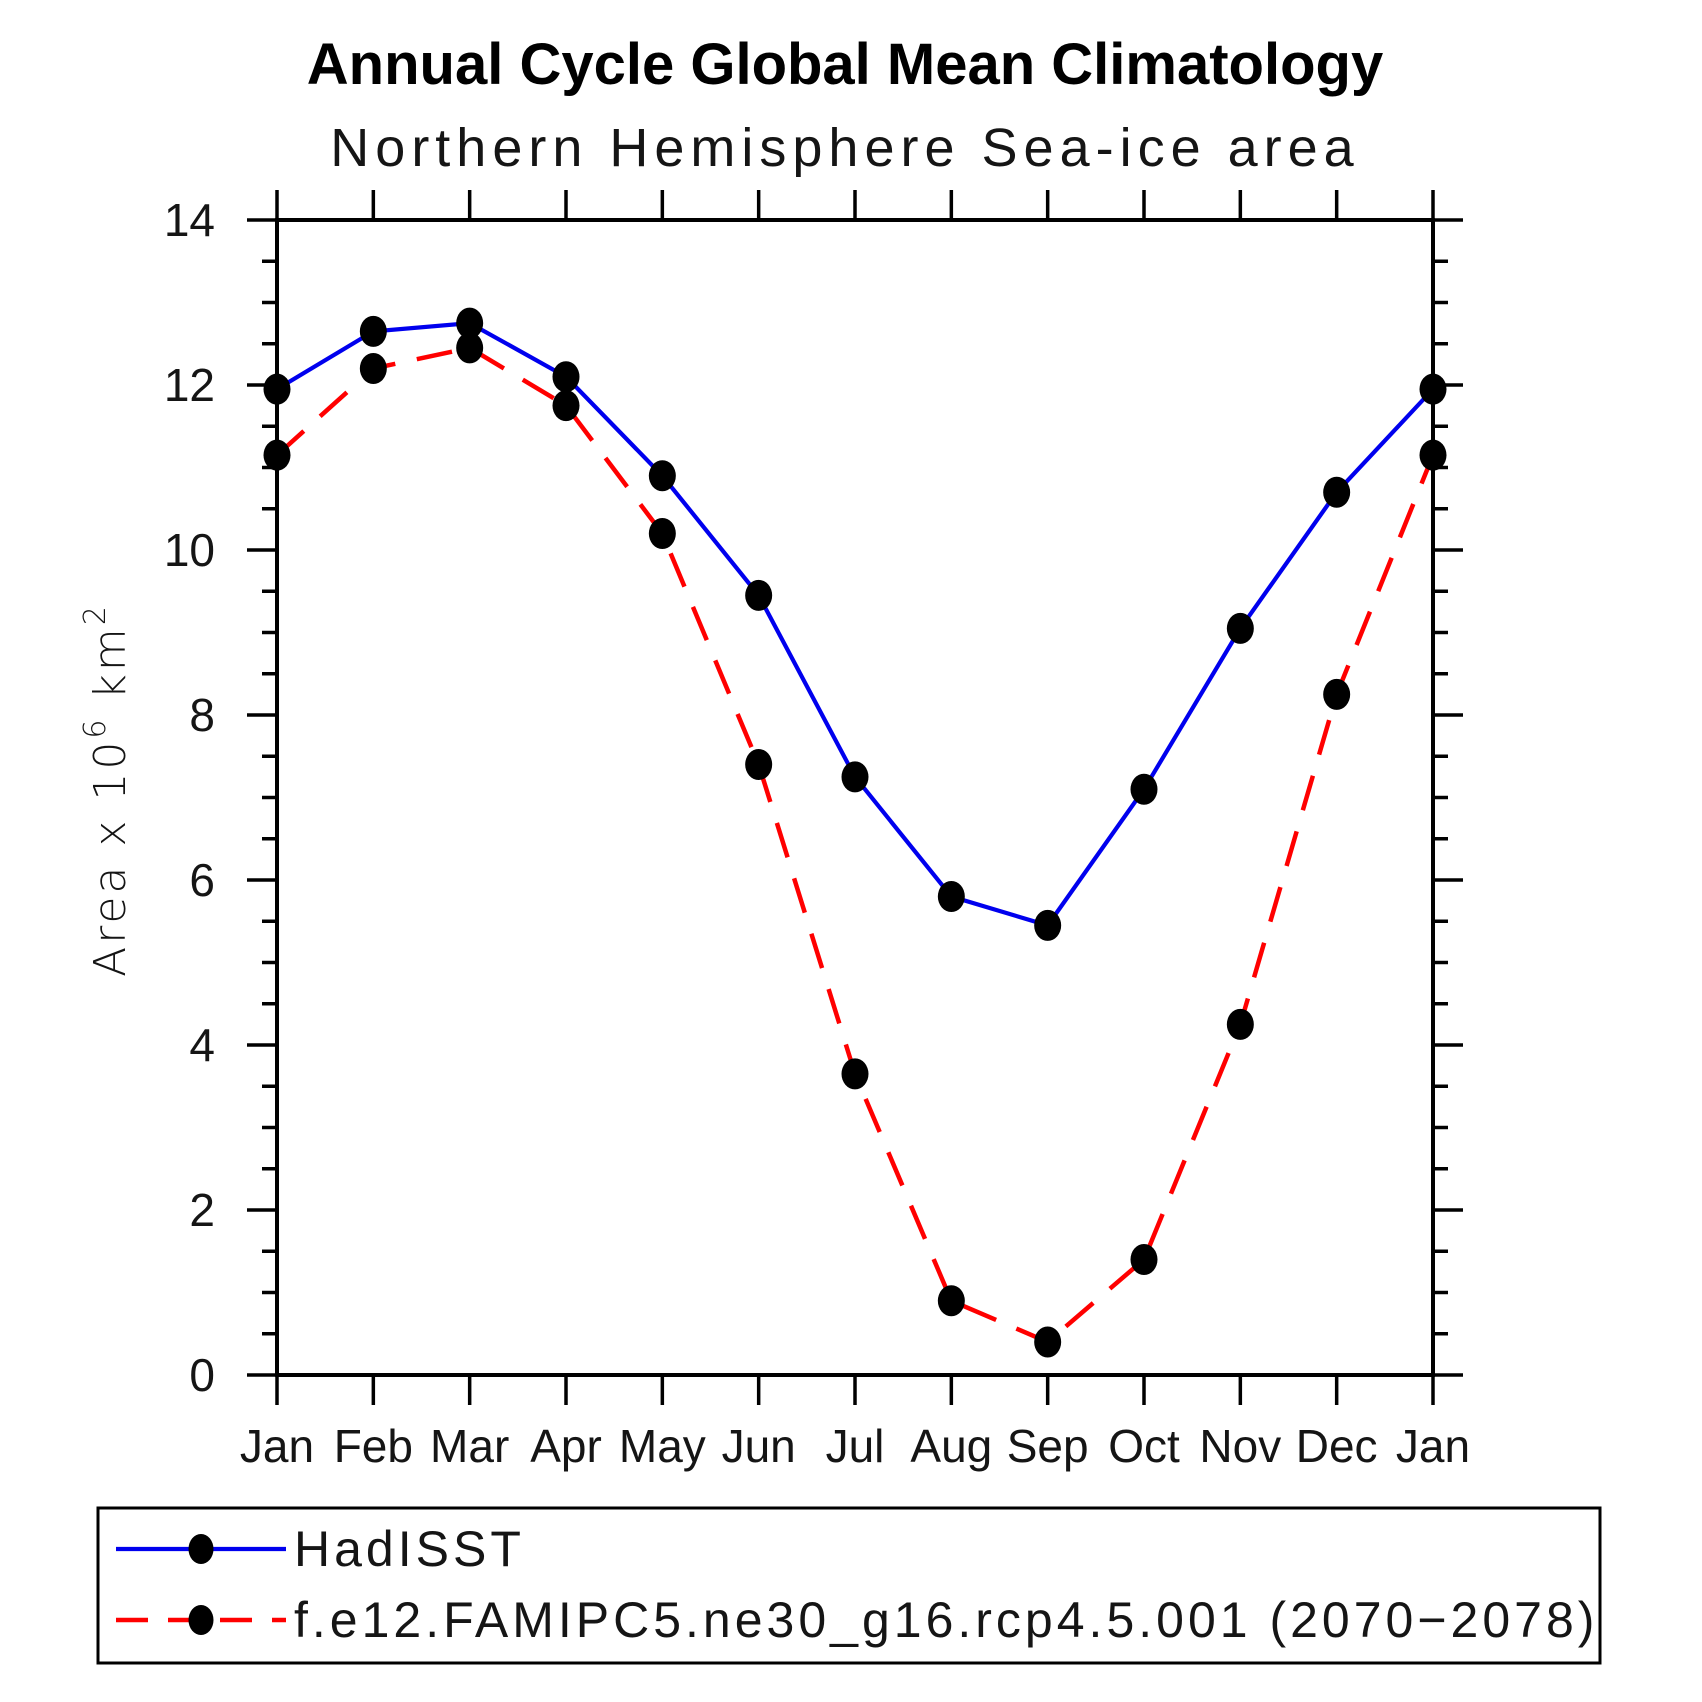 The image size is (1702, 1702). Describe the element at coordinates (202, 1375) in the screenshot. I see `y-tick-label: 0` at that location.